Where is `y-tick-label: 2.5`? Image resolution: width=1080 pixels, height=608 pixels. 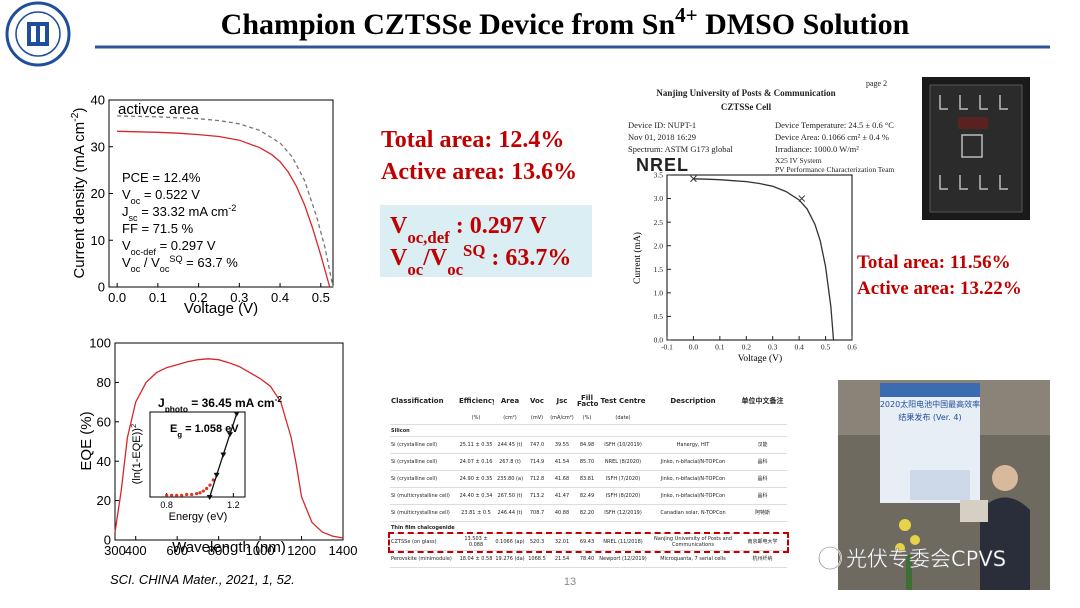 y-tick-label: 2.5 is located at coordinates (659, 222).